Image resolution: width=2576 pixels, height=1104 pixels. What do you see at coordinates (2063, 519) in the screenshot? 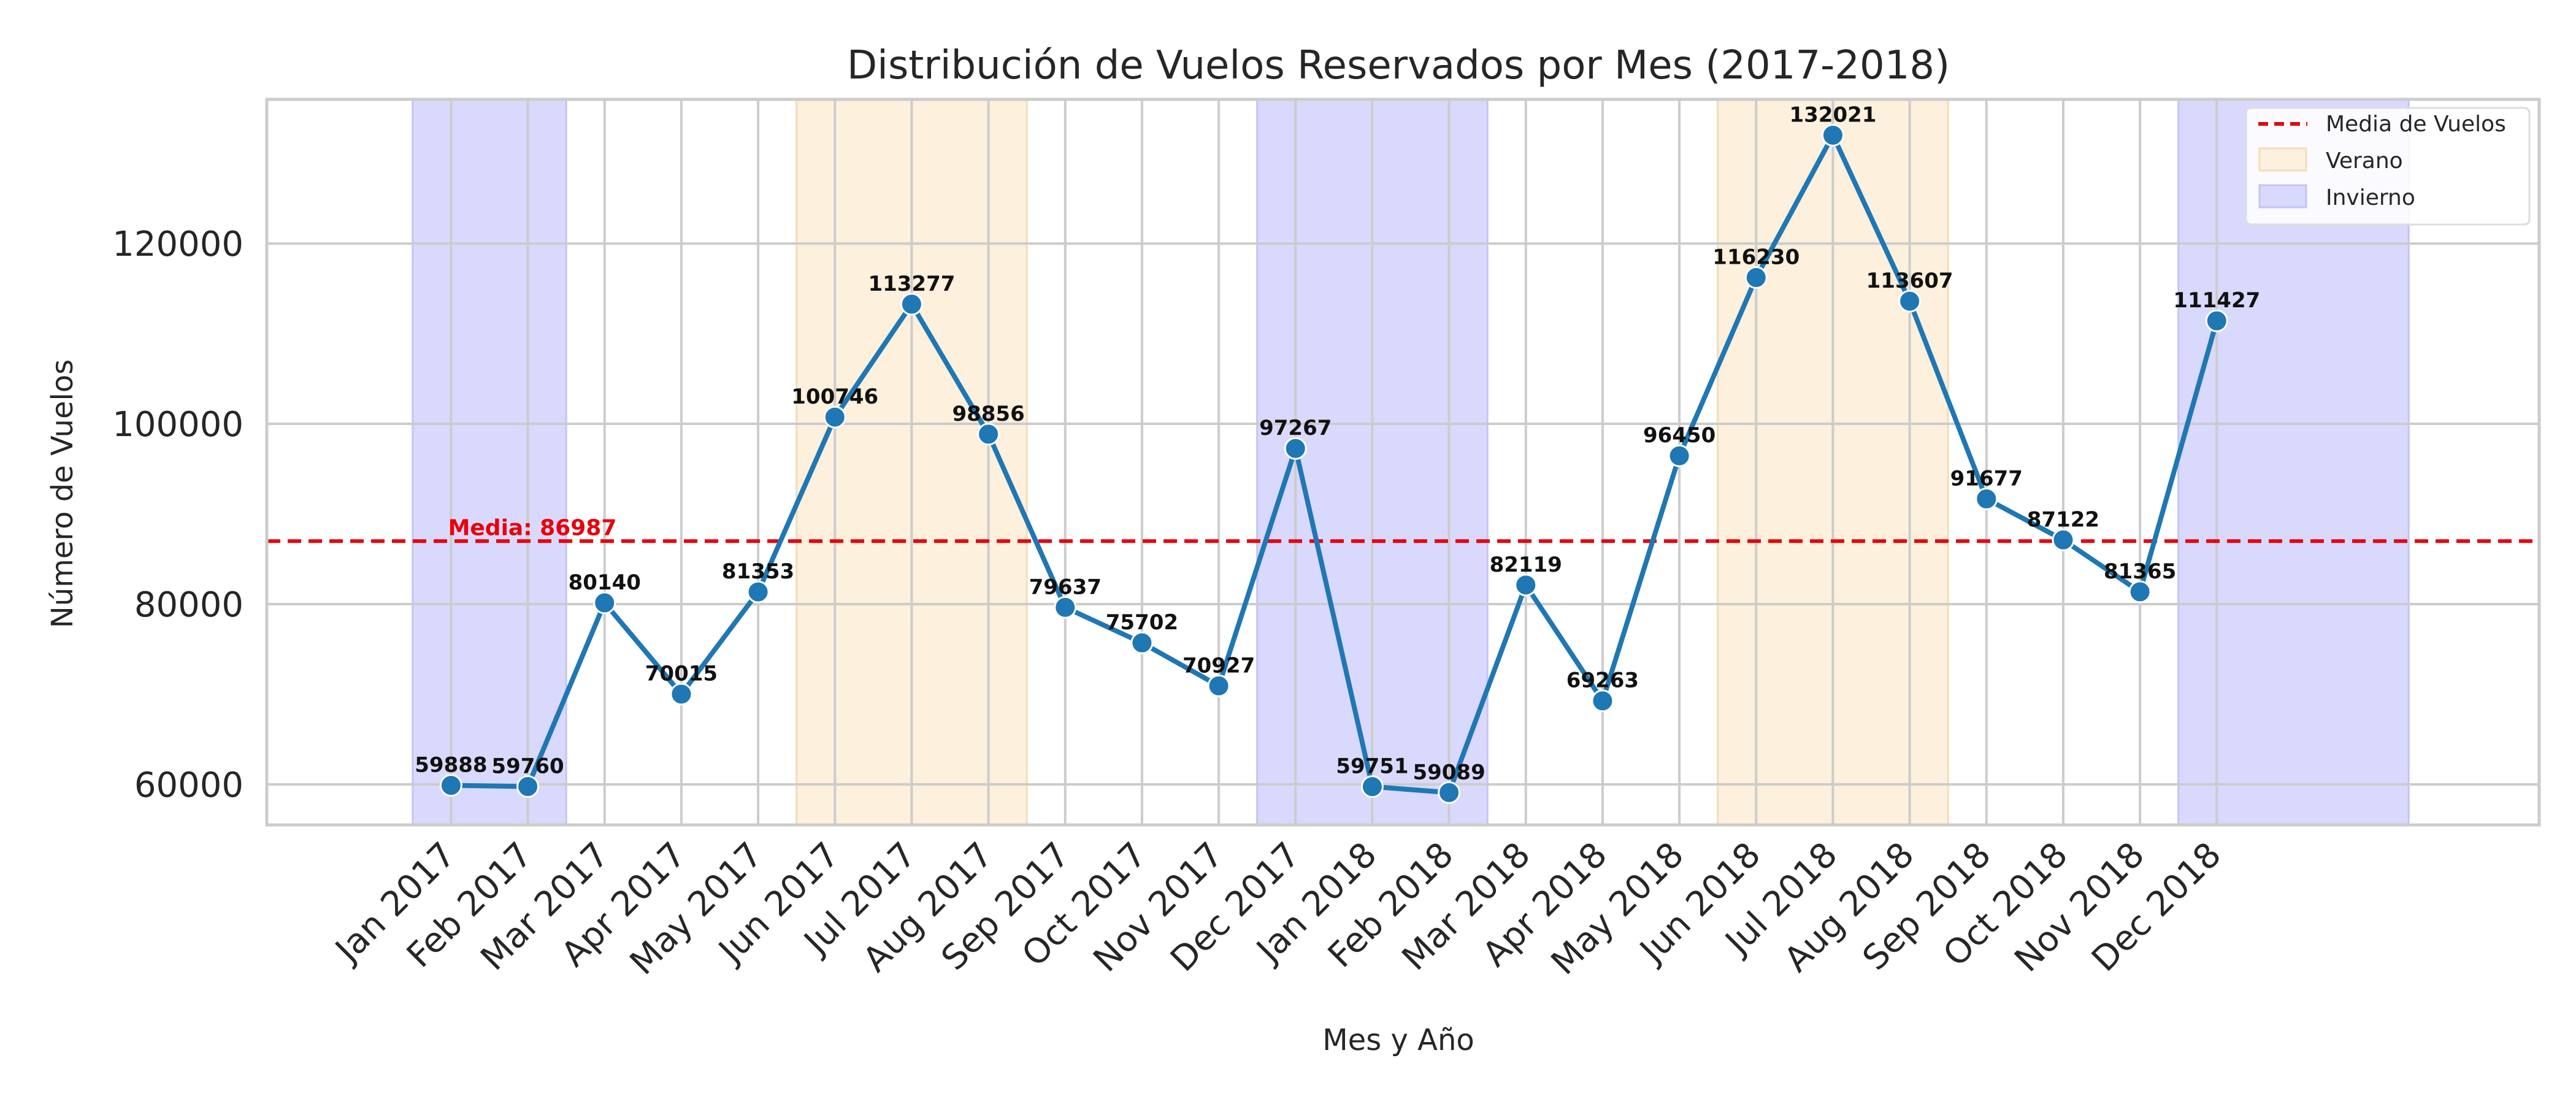
I see `data-label: 87122` at bounding box center [2063, 519].